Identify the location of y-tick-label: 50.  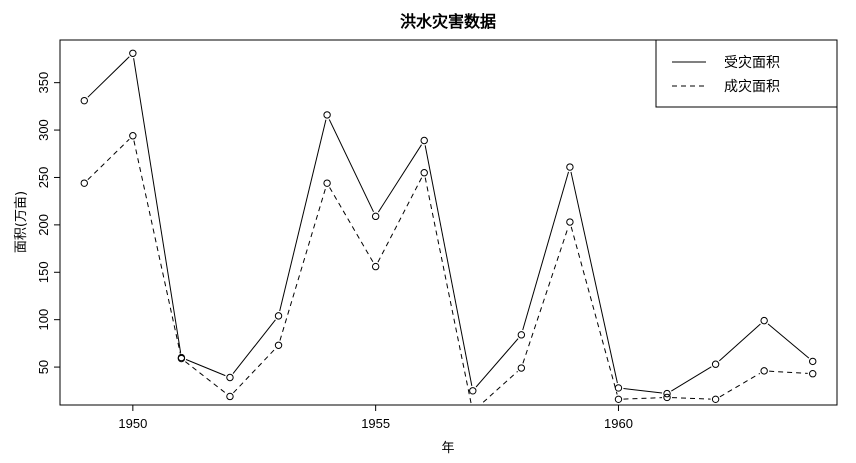
(43, 367).